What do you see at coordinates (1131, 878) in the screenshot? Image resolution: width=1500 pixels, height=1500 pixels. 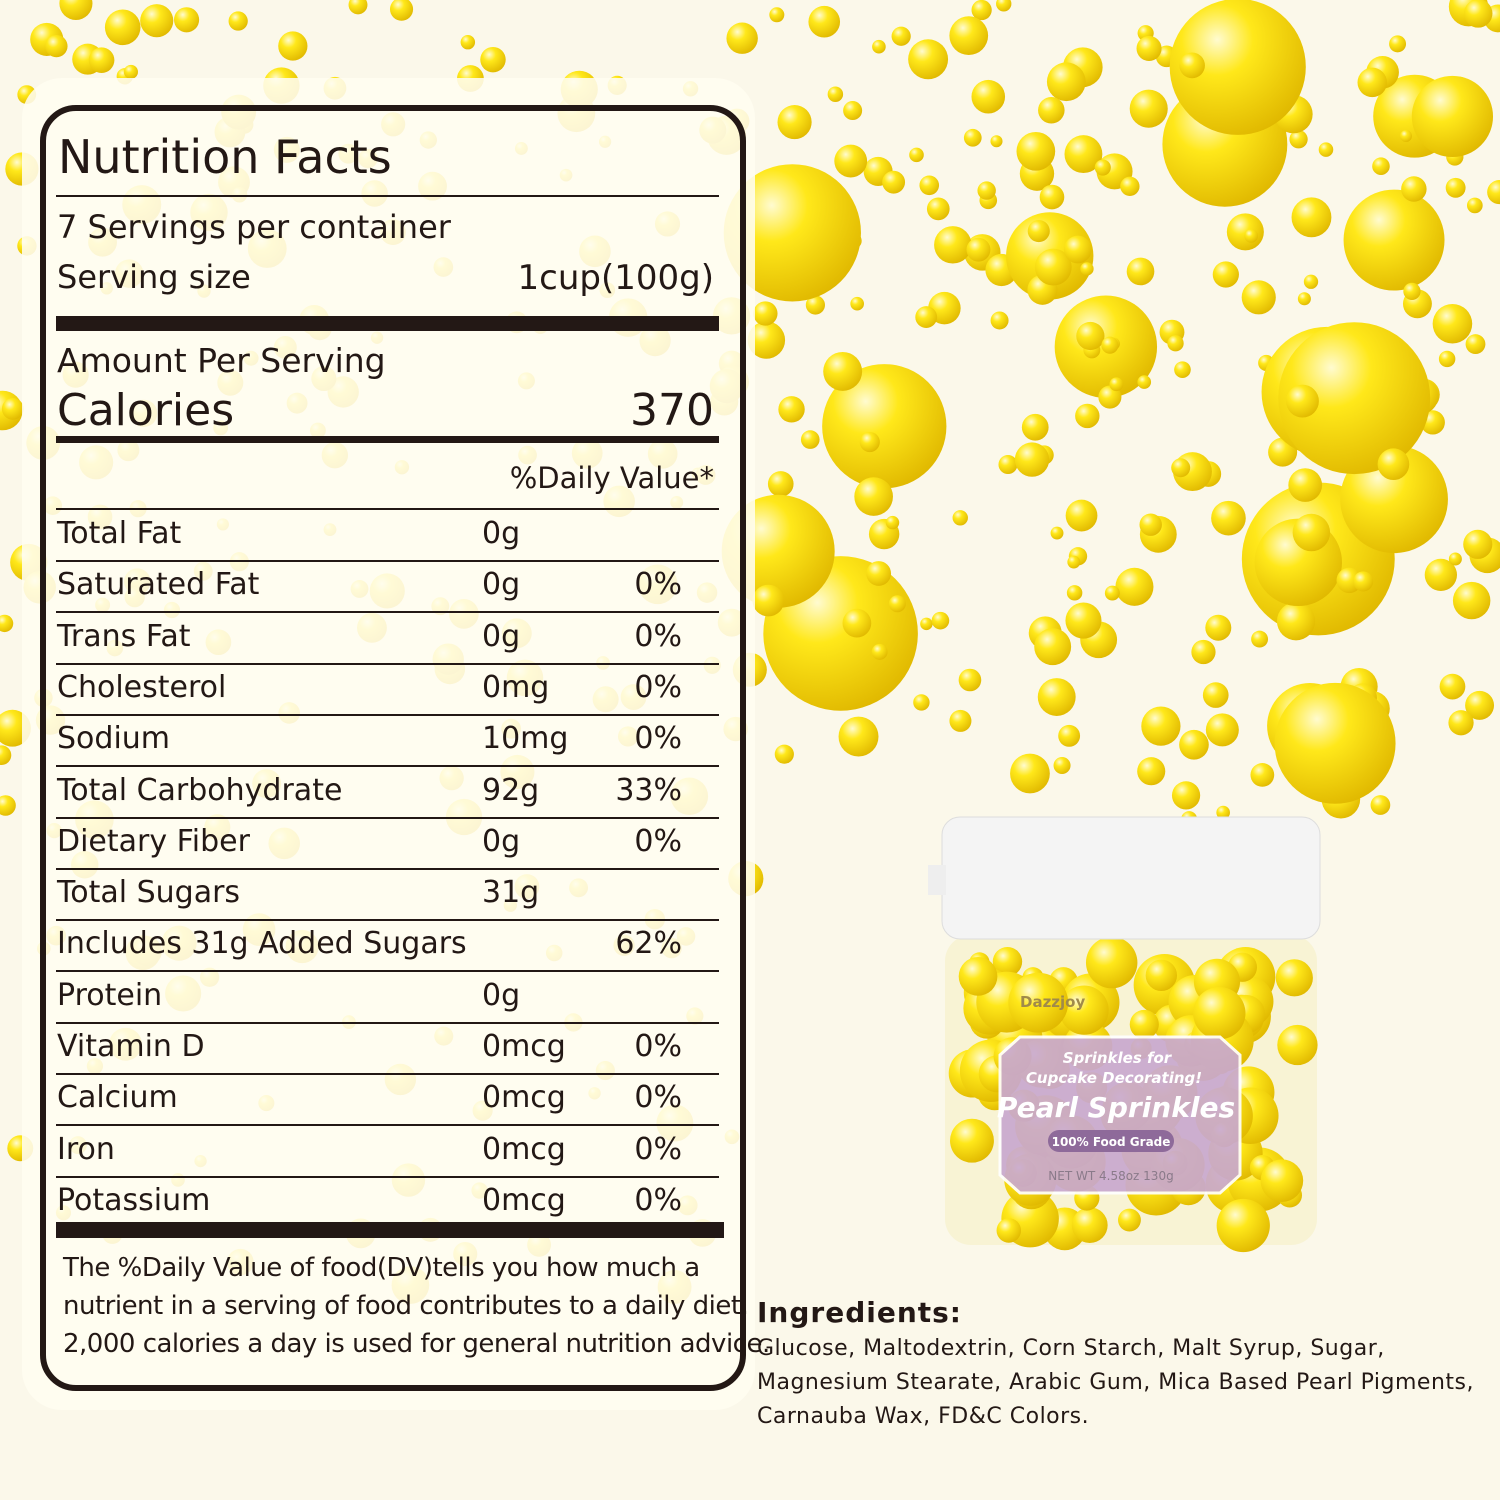 I see `jar-lid` at bounding box center [1131, 878].